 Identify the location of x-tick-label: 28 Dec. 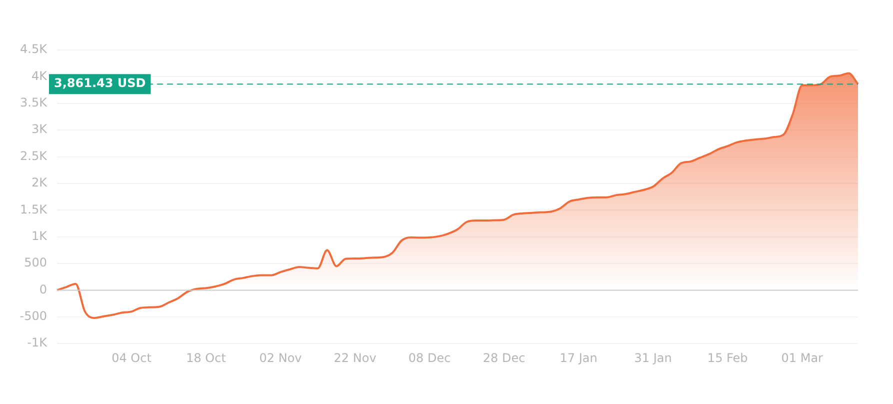
(504, 357).